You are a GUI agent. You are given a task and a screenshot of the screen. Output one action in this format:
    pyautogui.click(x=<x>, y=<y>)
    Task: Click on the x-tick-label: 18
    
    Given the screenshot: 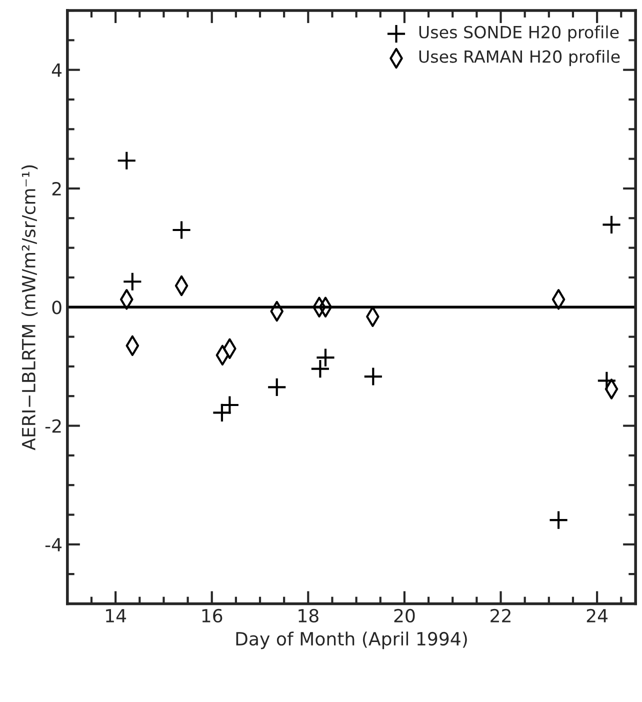 What is the action you would take?
    pyautogui.click(x=308, y=615)
    